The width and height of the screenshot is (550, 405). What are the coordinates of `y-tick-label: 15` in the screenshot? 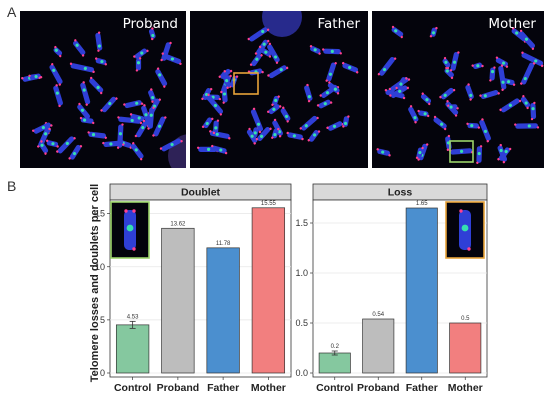 It's located at (100, 214).